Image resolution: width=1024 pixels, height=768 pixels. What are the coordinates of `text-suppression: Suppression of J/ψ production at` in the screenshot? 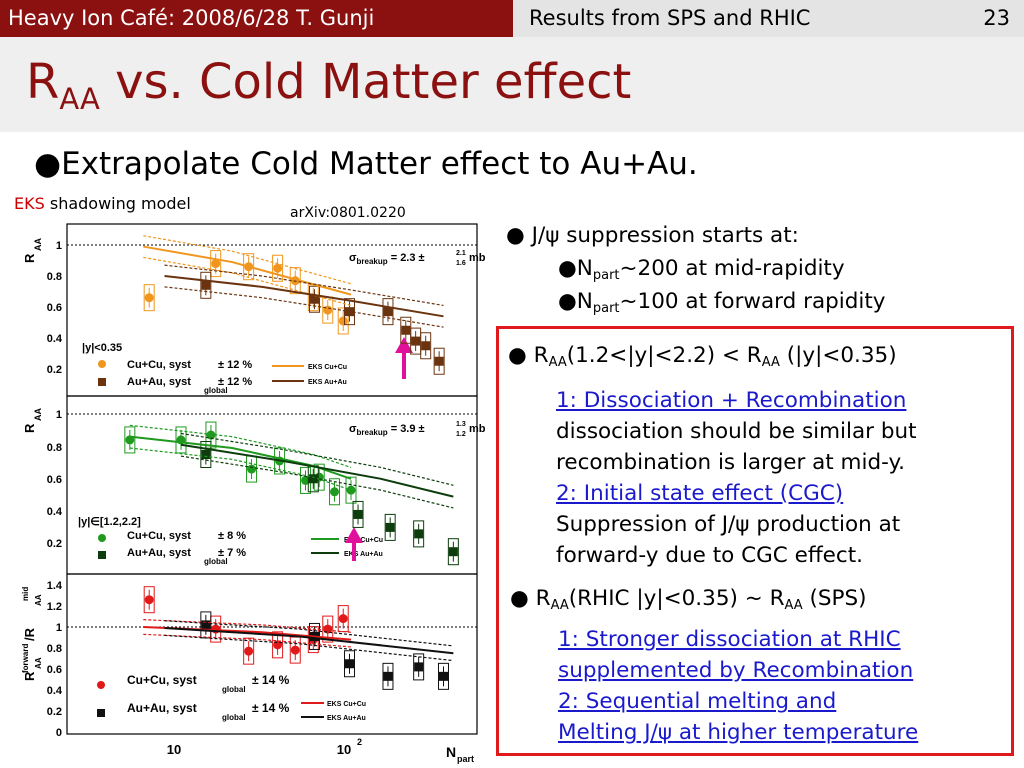 It's located at (728, 524).